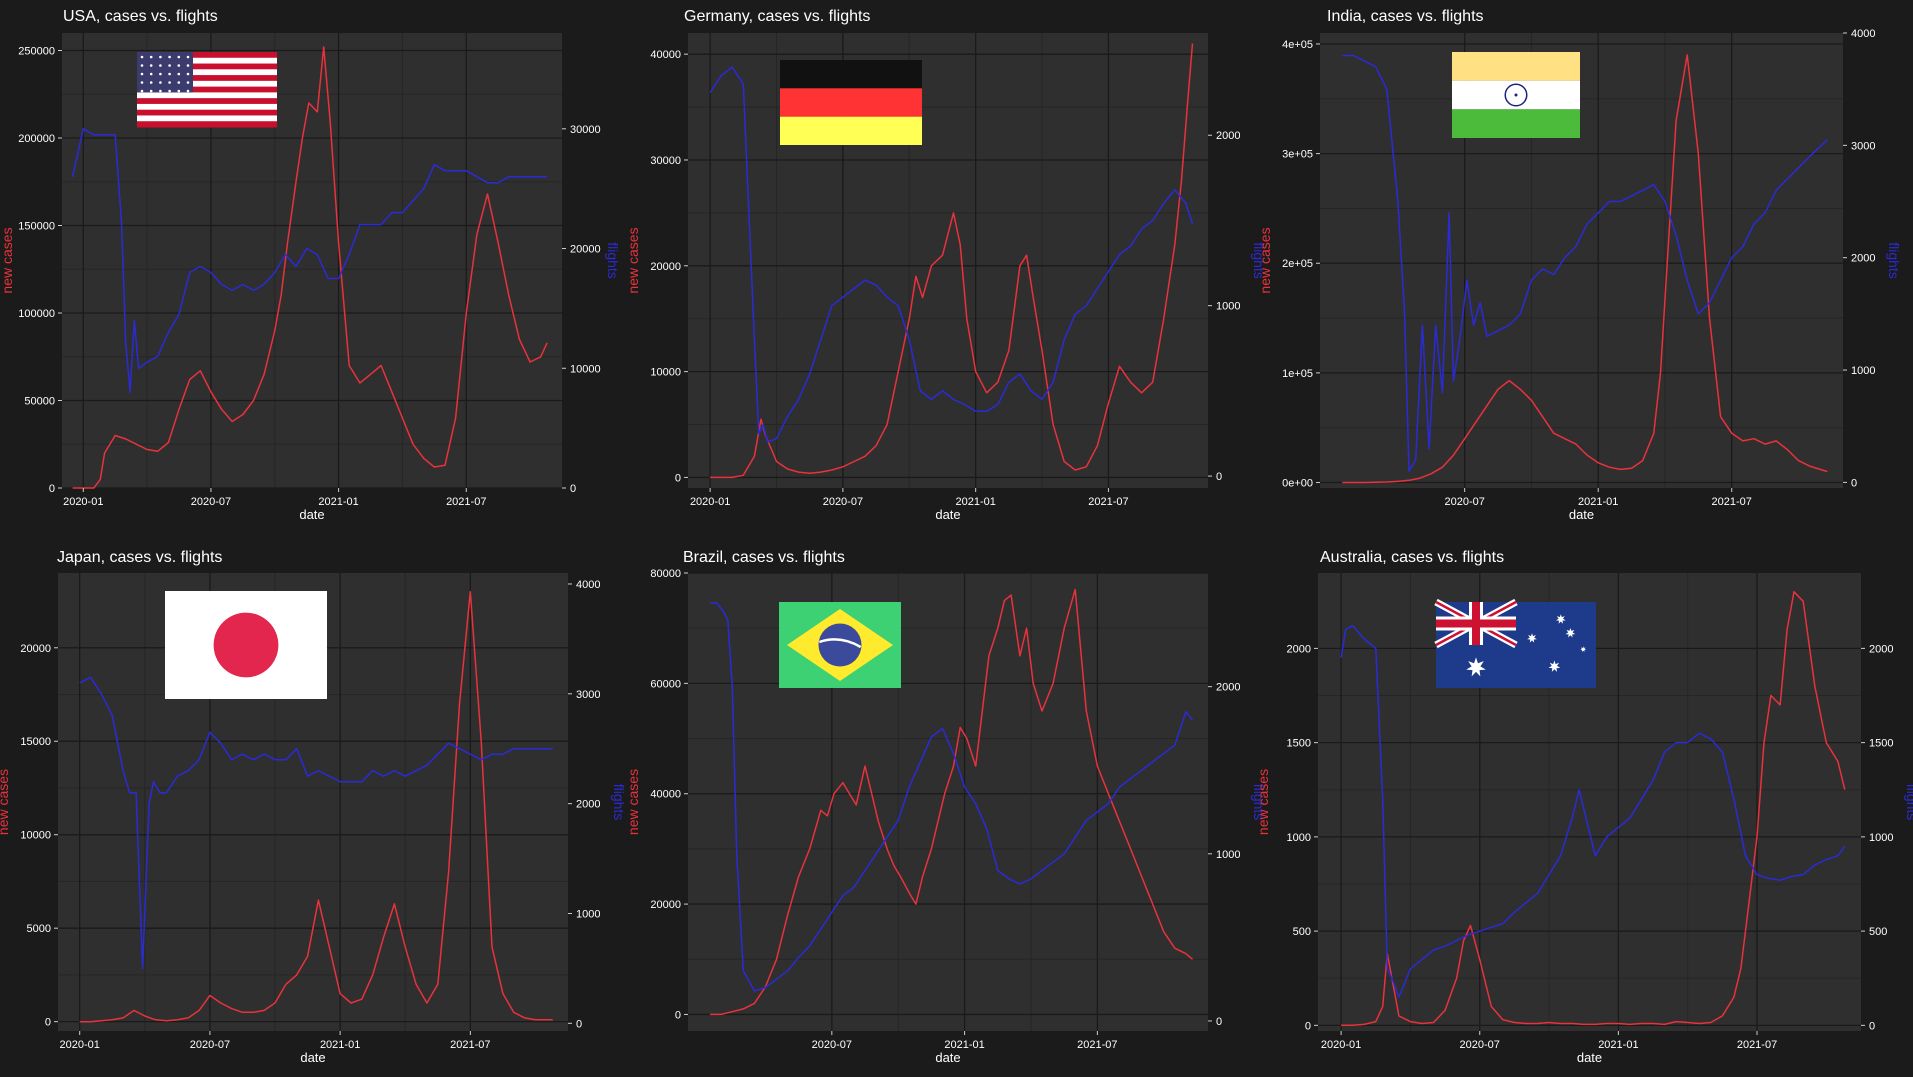  What do you see at coordinates (246, 645) in the screenshot?
I see `japan-flag` at bounding box center [246, 645].